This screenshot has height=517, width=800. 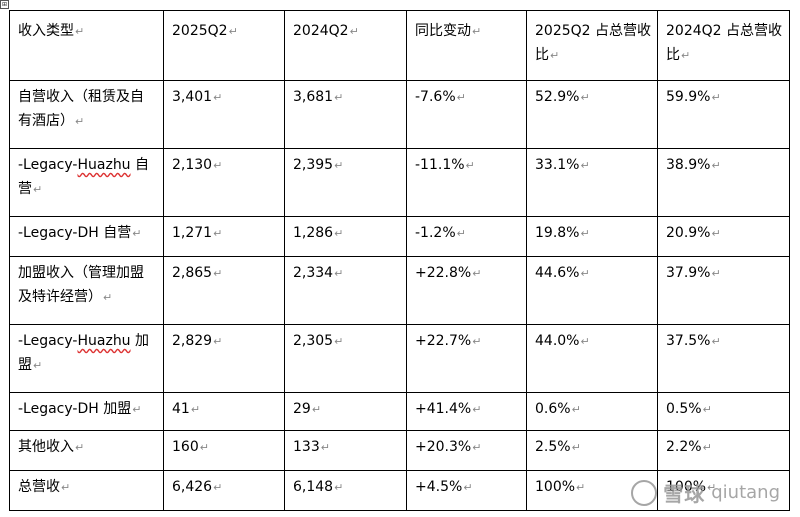 What do you see at coordinates (345, 114) in the screenshot?
I see `cell-q2-2024: 3,681↵` at bounding box center [345, 114].